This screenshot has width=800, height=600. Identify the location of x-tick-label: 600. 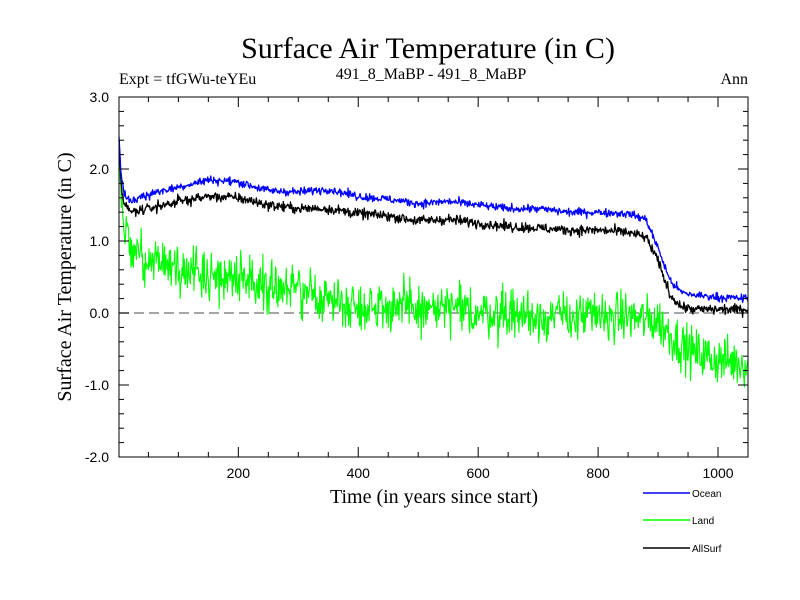
(478, 473).